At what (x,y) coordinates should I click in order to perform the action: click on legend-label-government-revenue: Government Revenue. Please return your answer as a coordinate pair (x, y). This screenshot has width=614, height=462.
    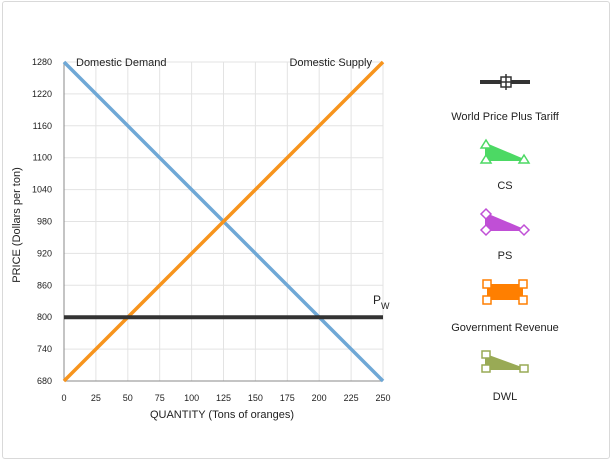
    Looking at the image, I should click on (505, 328).